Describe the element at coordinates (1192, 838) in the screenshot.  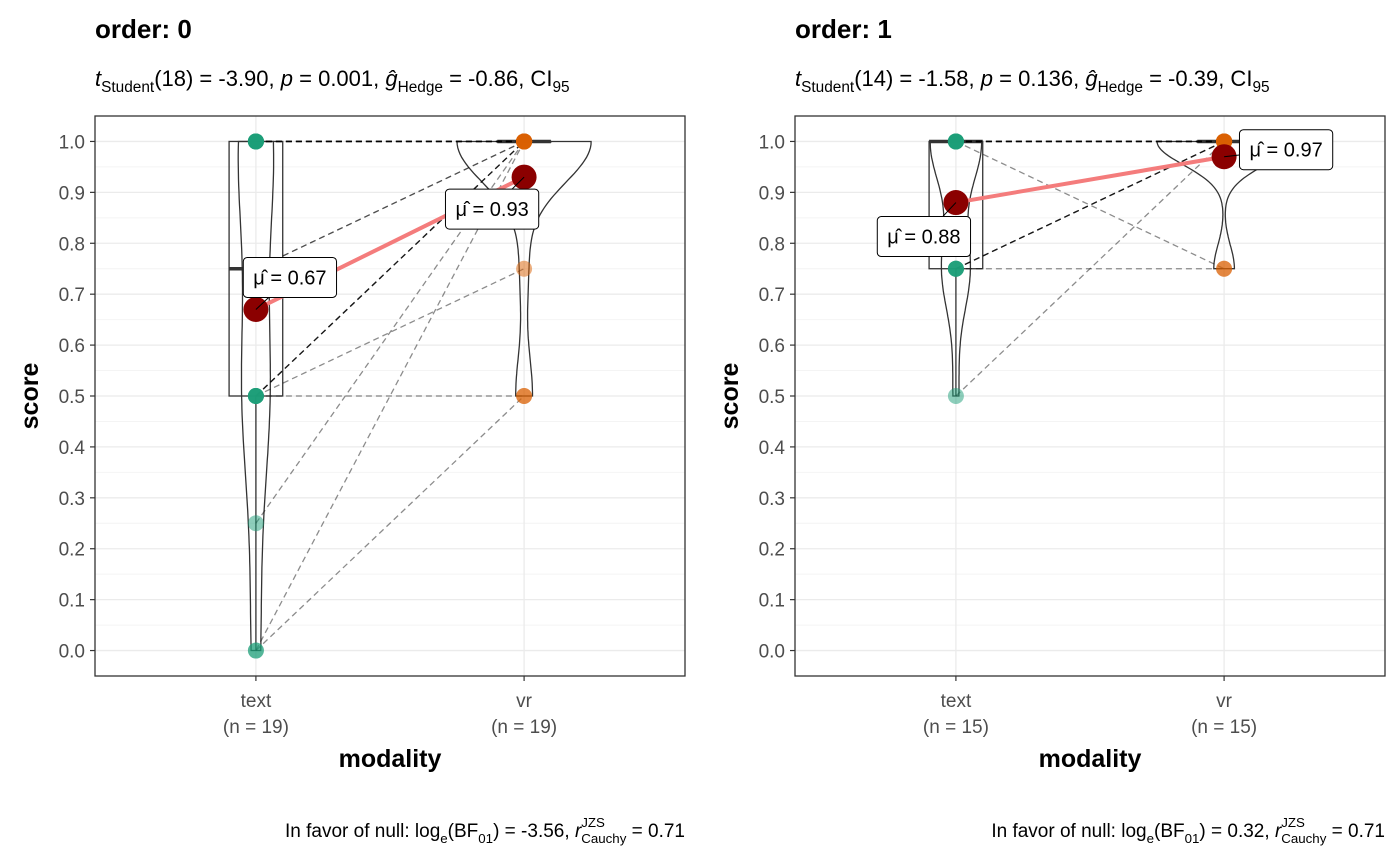
I see `rich-text-part: 01` at that location.